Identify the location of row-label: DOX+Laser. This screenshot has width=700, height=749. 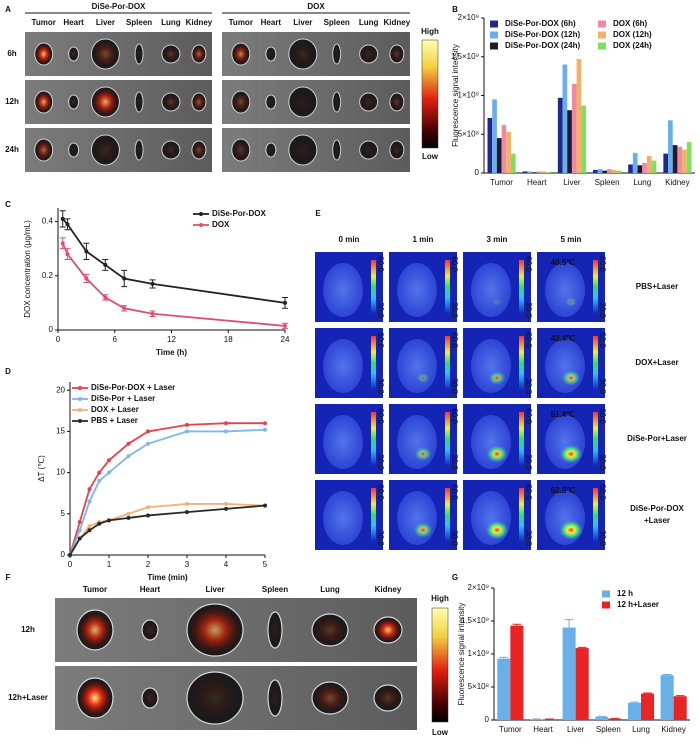
(656, 362).